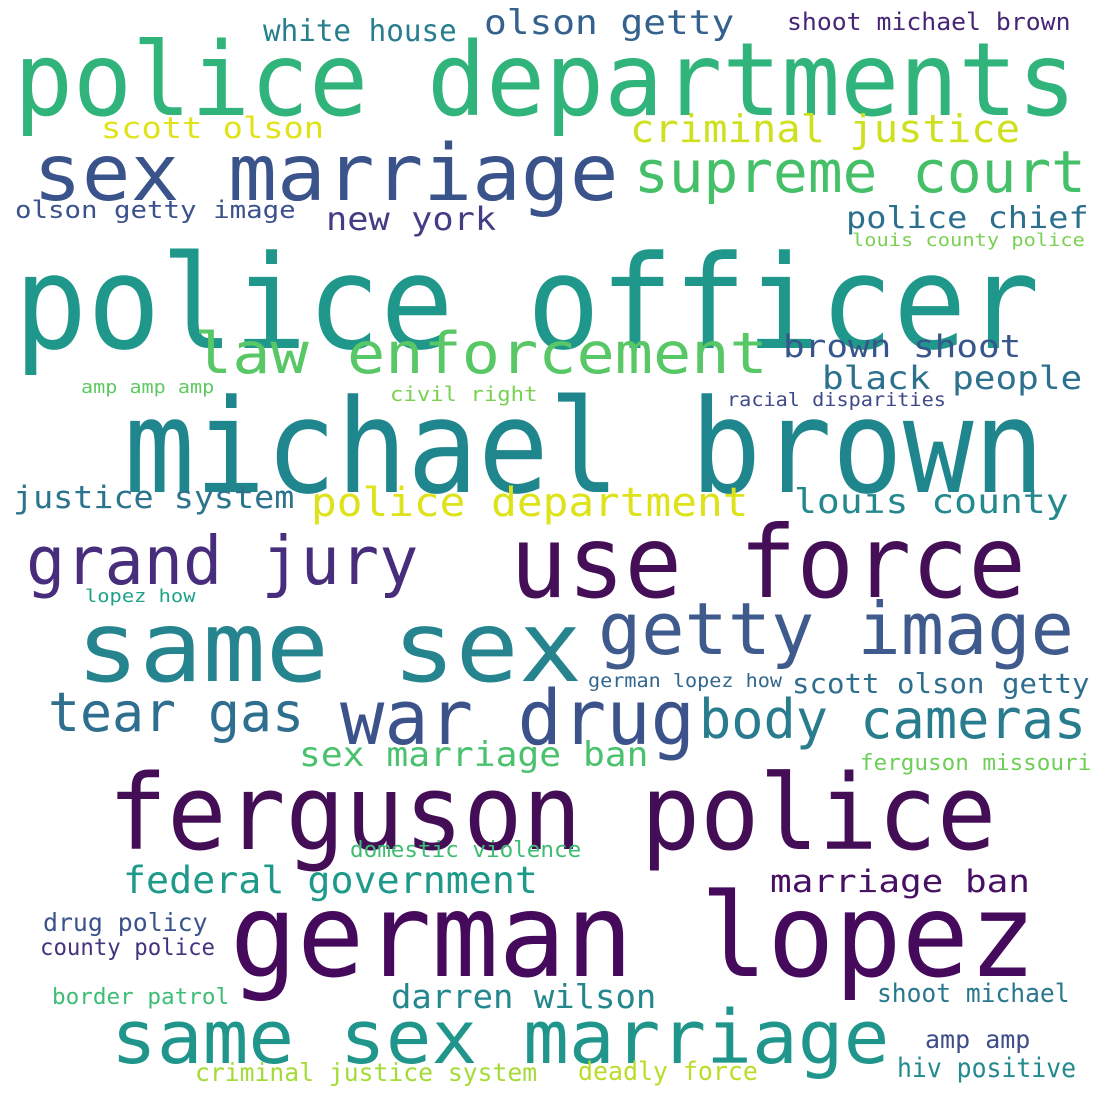 The width and height of the screenshot is (1101, 1101). Describe the element at coordinates (530, 503) in the screenshot. I see `word-police-department: police department` at that location.